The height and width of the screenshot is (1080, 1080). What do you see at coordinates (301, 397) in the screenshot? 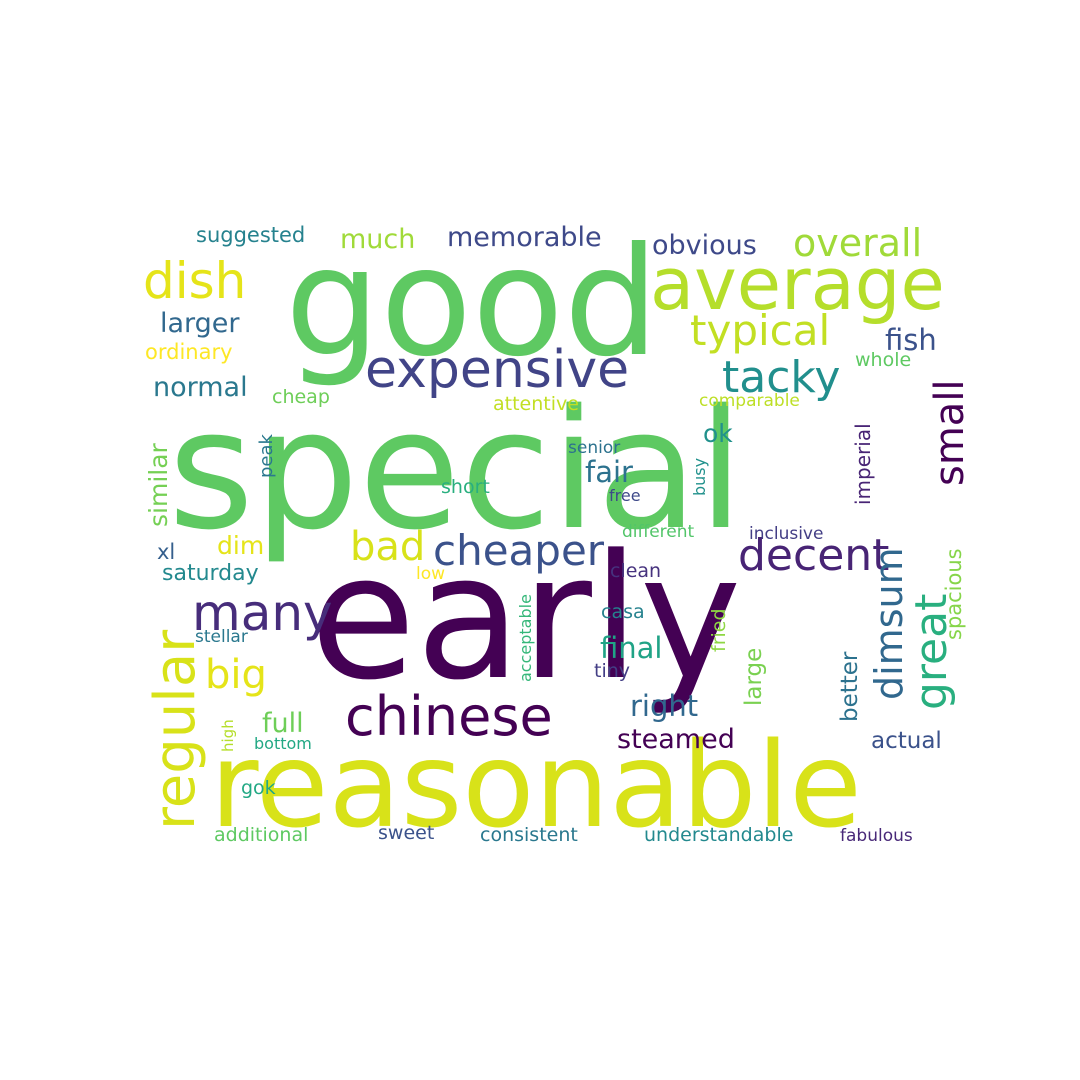
I see `word-cheap: cheap` at bounding box center [301, 397].